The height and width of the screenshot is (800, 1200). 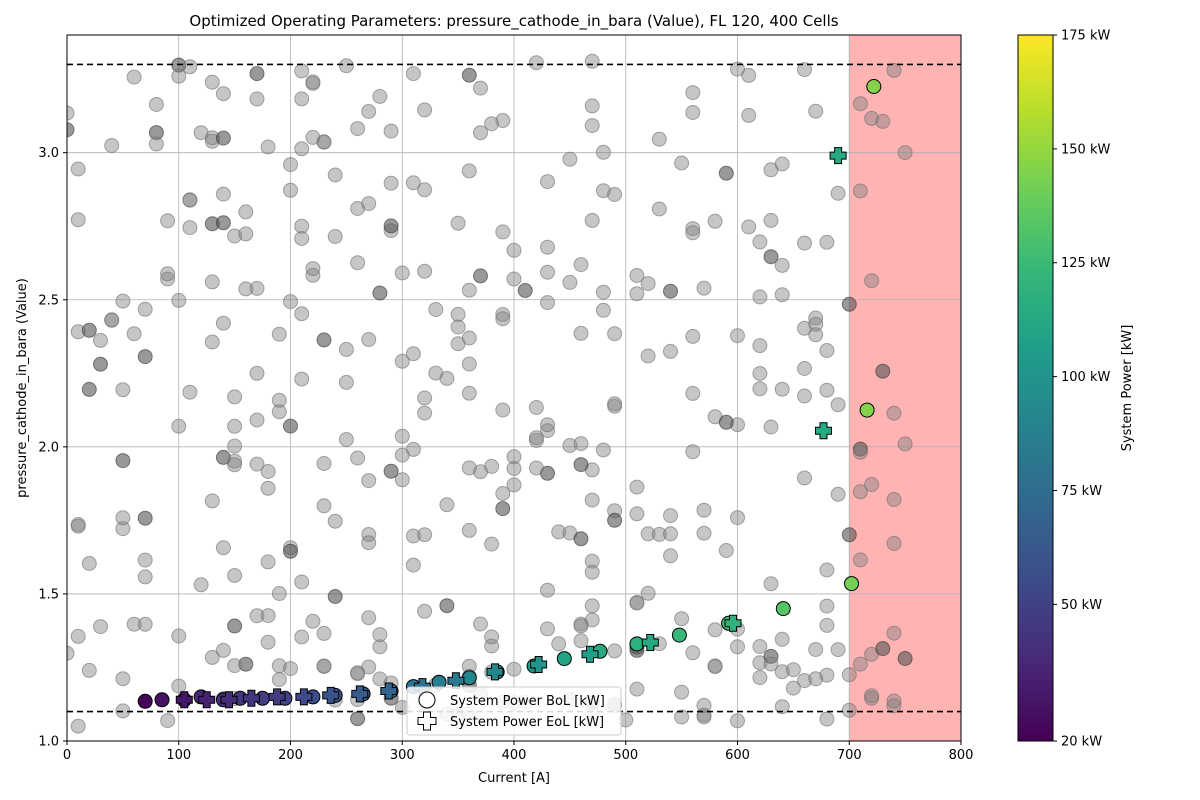 What do you see at coordinates (1085, 36) in the screenshot?
I see `colorbar-tick-label: 175 kW` at bounding box center [1085, 36].